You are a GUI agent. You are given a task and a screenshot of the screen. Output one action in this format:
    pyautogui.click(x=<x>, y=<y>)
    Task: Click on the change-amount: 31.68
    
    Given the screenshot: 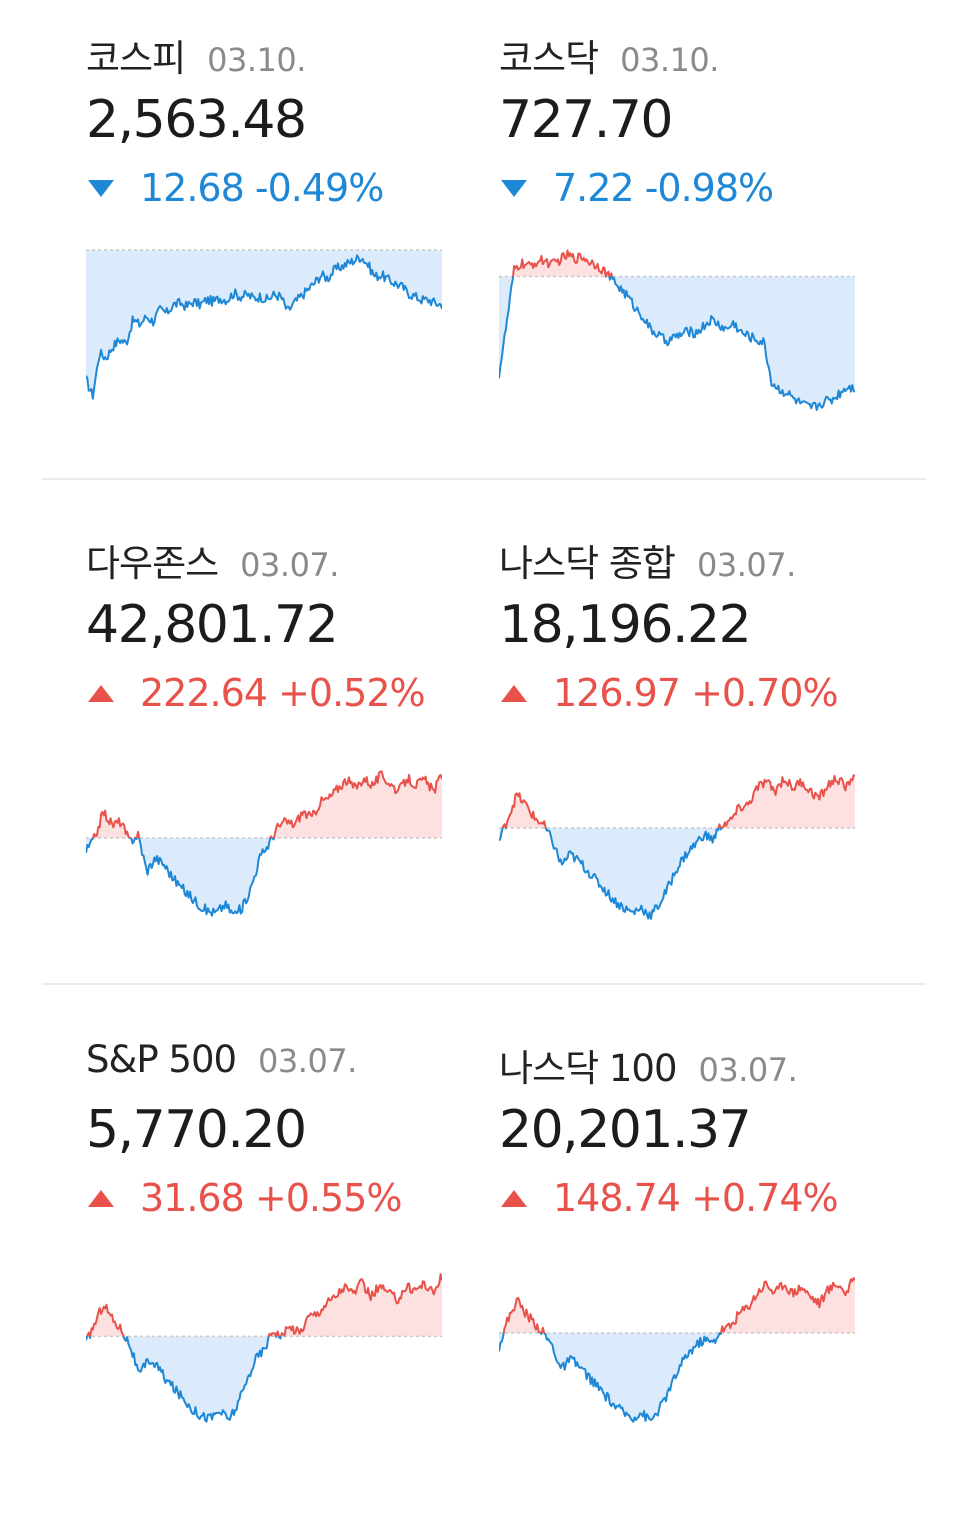 What is the action you would take?
    pyautogui.click(x=192, y=1198)
    